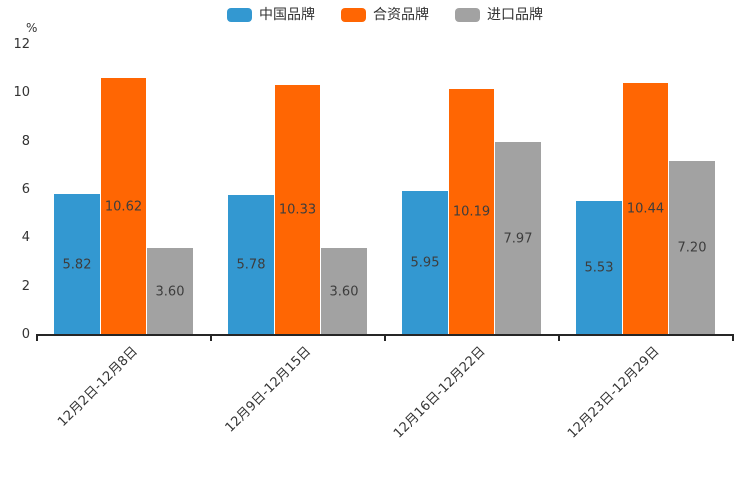 The height and width of the screenshot is (496, 744). Describe the element at coordinates (401, 15) in the screenshot. I see `legend-label: 合资品牌` at that location.